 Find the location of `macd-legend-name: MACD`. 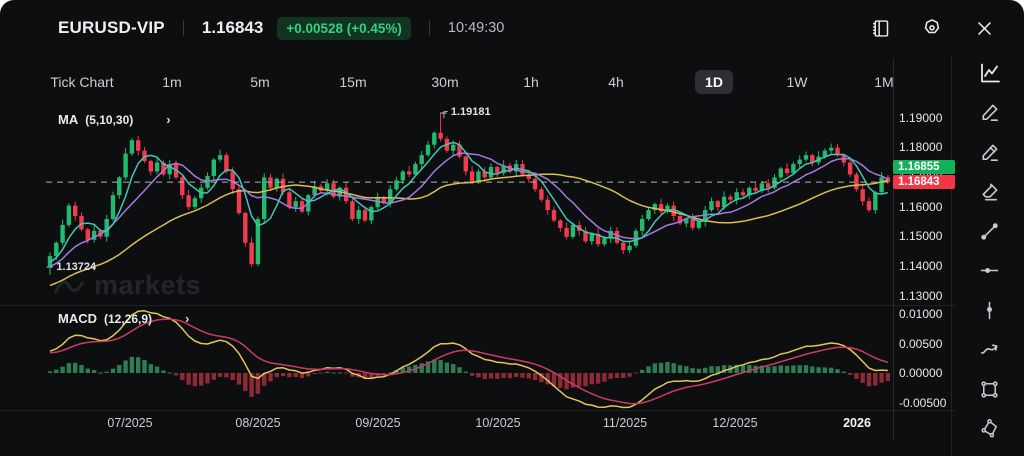

macd-legend-name: MACD is located at coordinates (77, 318).